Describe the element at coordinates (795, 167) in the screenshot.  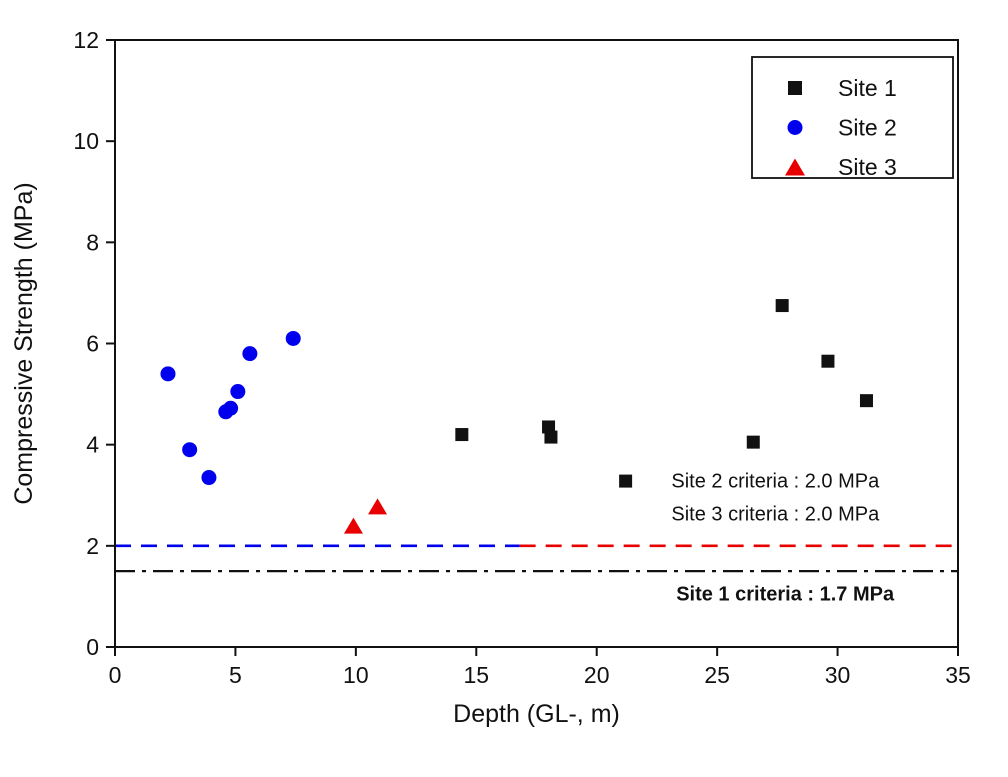
I see `legend-marker-triangle` at that location.